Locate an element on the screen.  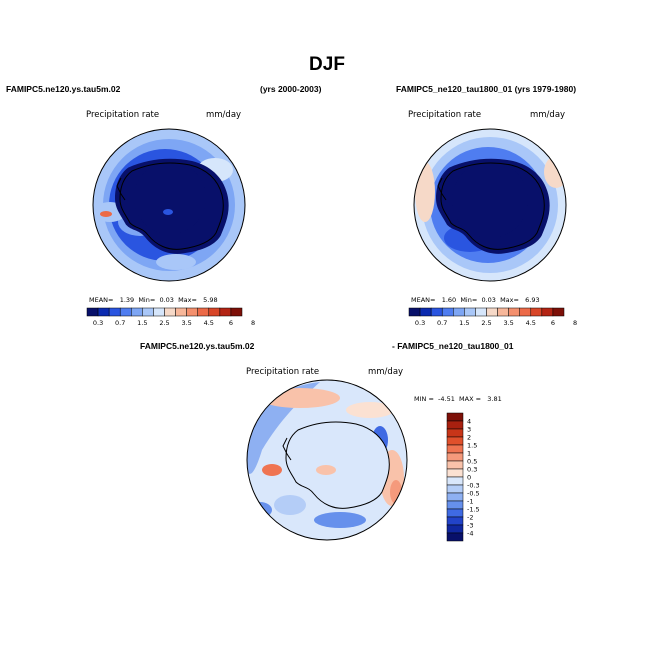
left-years-label: (yrs 2000-2003) is located at coordinates (291, 89).